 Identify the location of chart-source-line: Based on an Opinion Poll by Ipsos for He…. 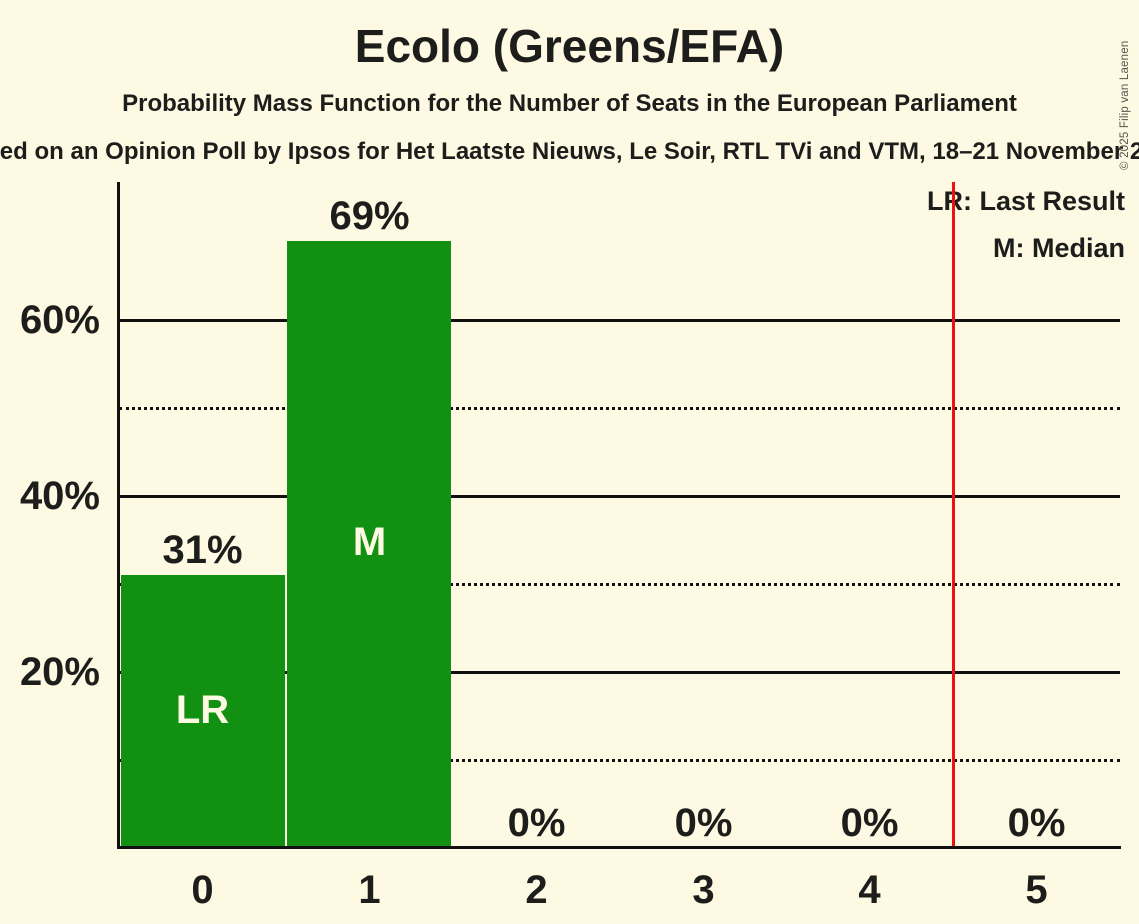
(569, 151).